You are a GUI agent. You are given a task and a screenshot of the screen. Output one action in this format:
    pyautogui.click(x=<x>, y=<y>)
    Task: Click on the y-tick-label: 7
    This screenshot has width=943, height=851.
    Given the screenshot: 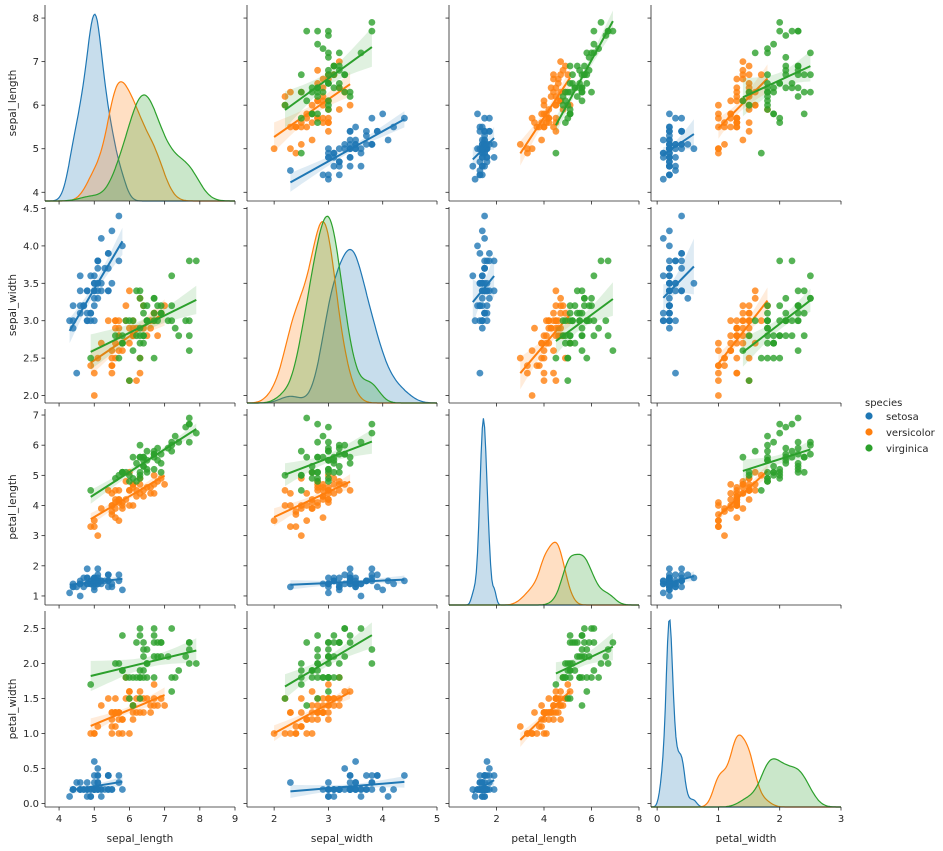 What is the action you would take?
    pyautogui.click(x=36, y=62)
    